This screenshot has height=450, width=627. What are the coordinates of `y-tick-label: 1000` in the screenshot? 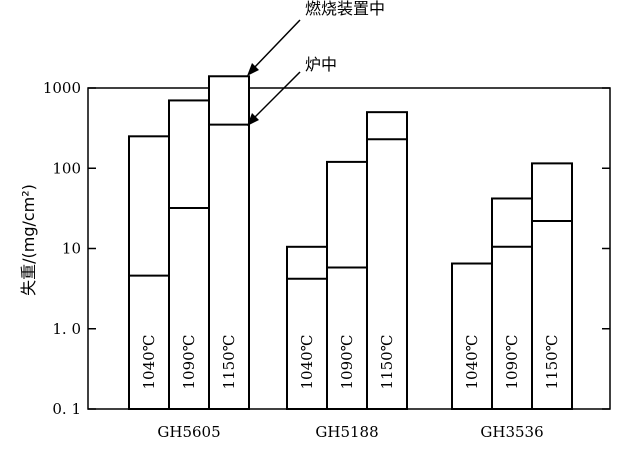 It's located at (62, 88).